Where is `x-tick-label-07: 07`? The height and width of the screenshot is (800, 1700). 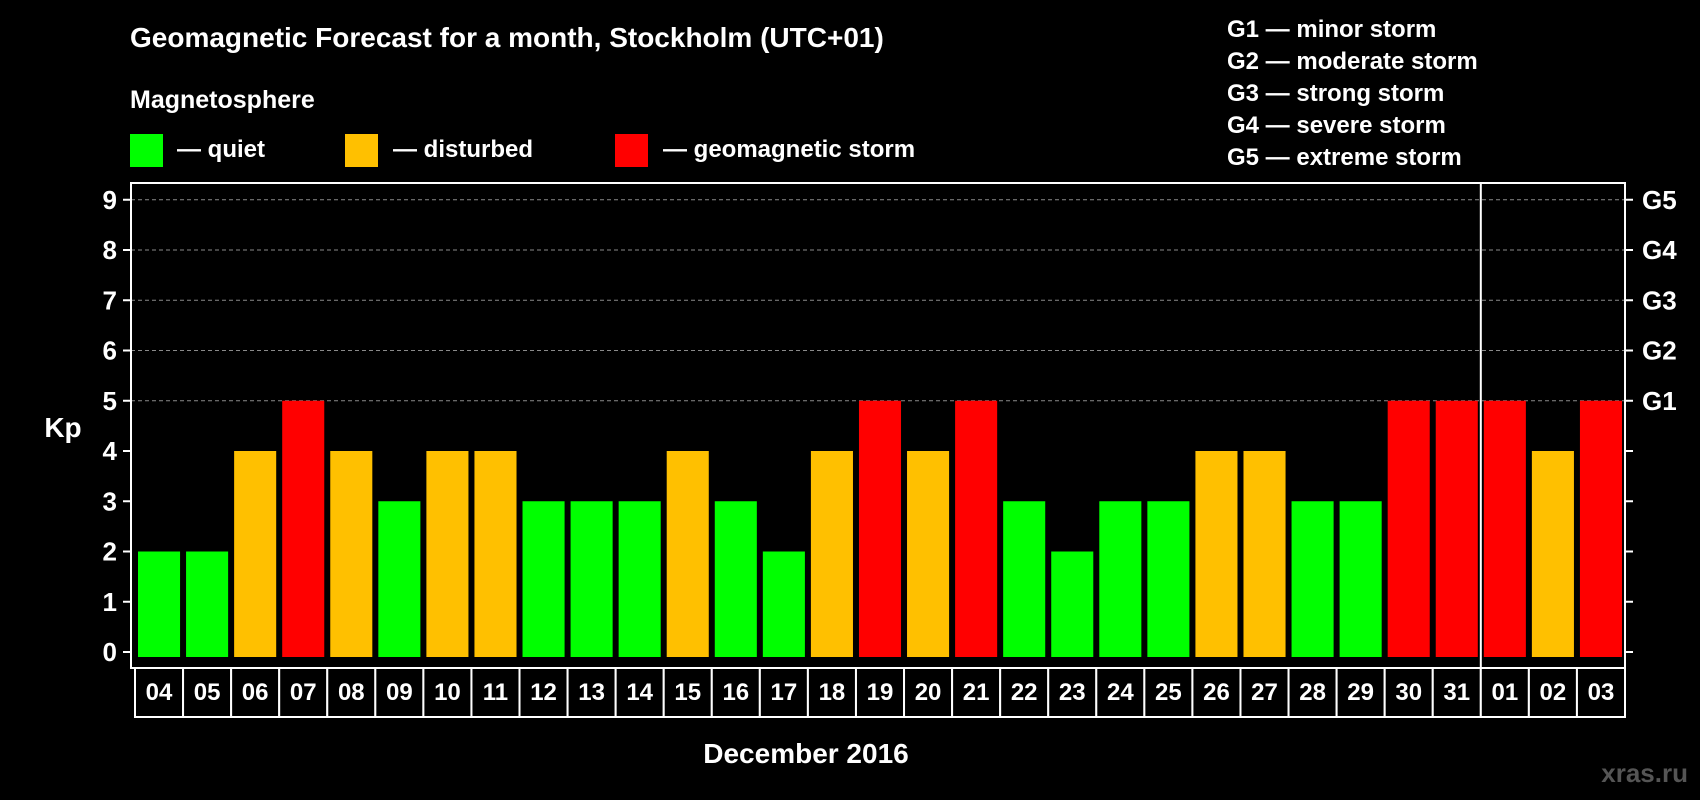 x-tick-label-07: 07 is located at coordinates (303, 692).